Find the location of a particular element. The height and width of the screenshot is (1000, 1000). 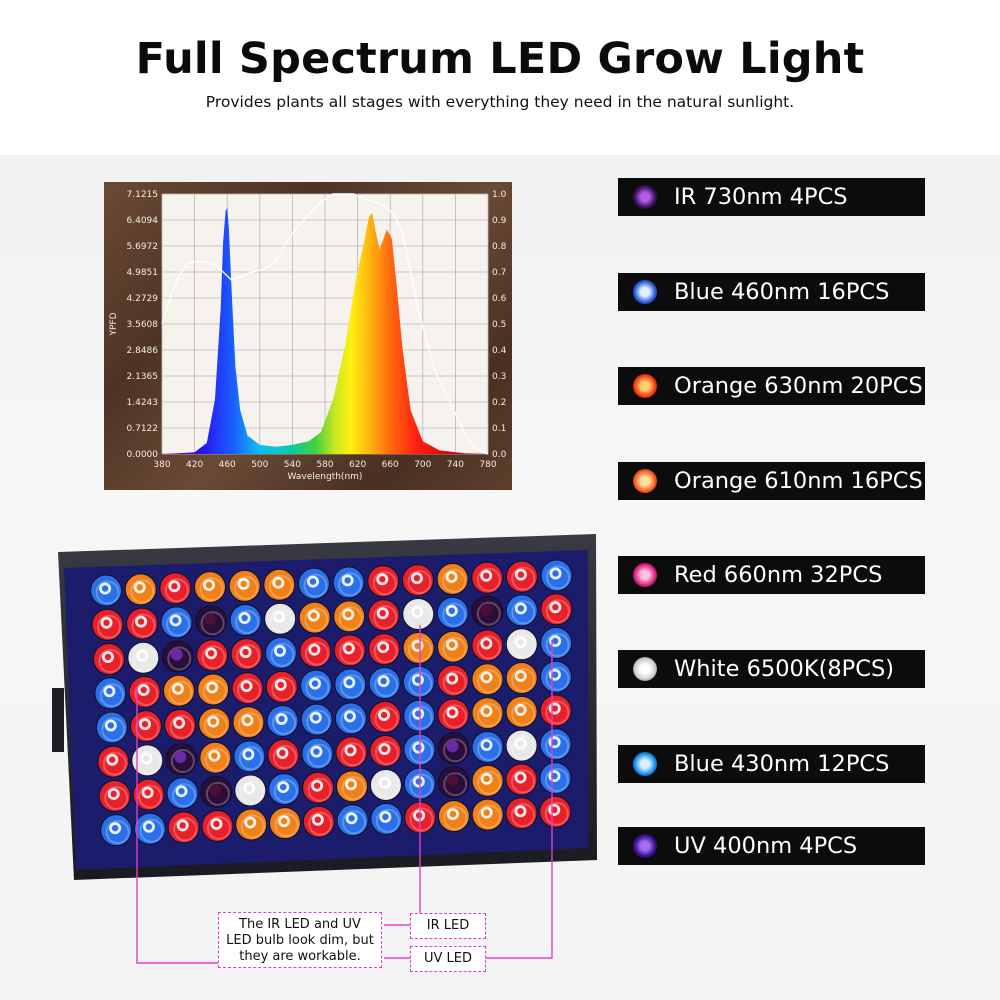

y-left-tick-label: 0.7122 is located at coordinates (143, 429).